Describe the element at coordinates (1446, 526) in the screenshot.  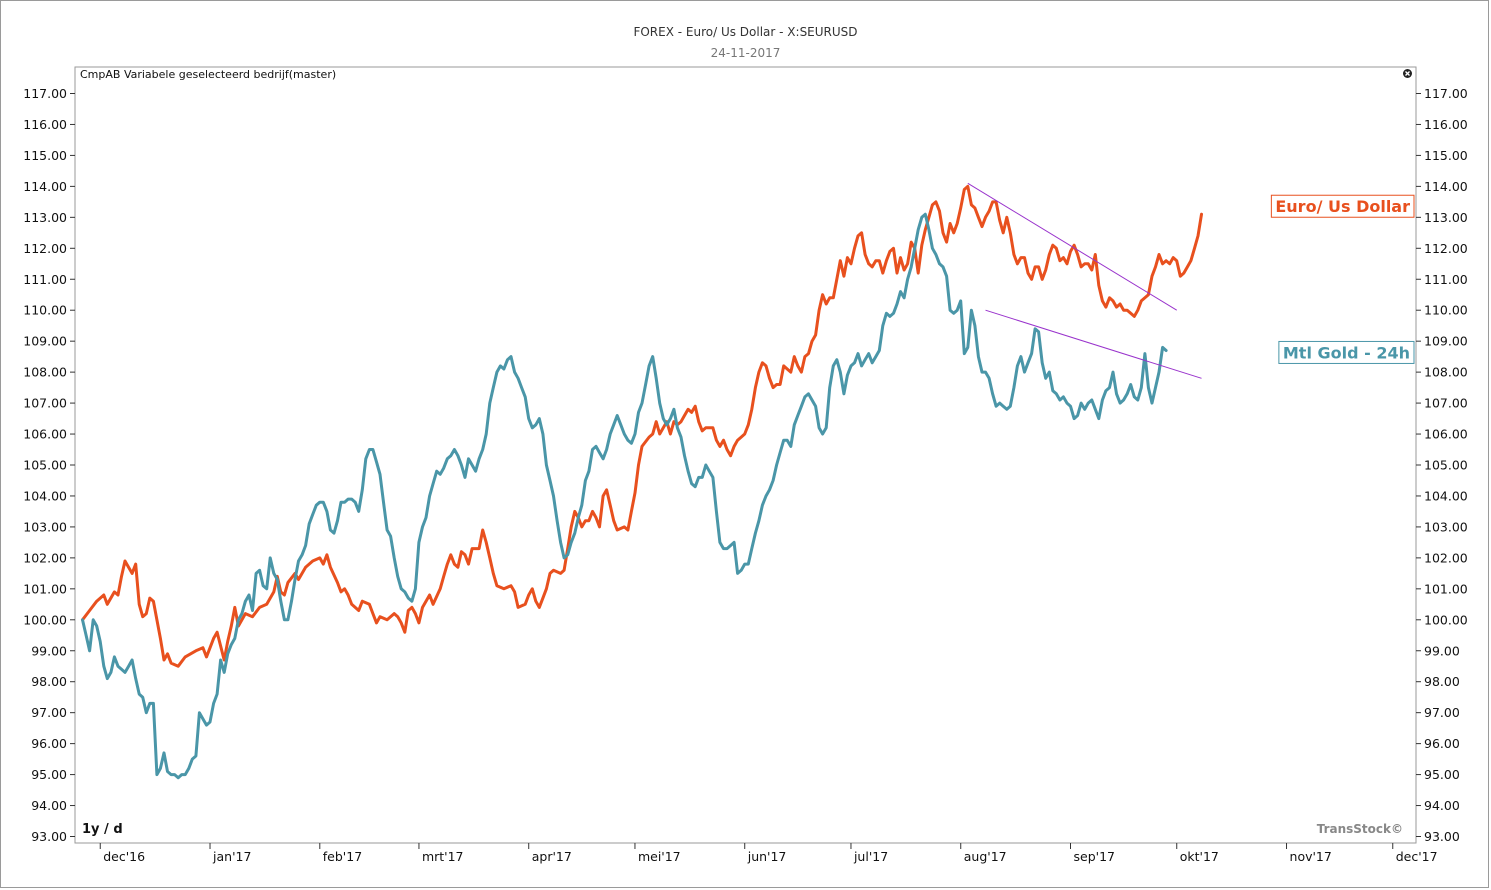
I see `y-tick-label-right: 103.00` at that location.